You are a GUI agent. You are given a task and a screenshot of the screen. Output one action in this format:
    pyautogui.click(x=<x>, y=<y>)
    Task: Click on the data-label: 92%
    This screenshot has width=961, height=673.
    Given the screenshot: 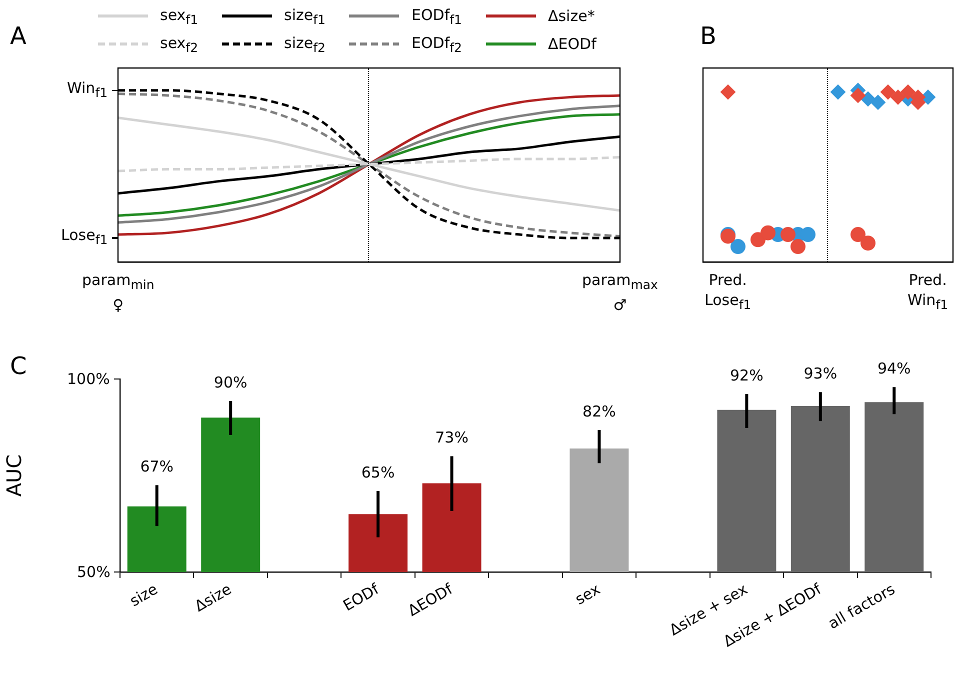 What is the action you would take?
    pyautogui.click(x=747, y=375)
    